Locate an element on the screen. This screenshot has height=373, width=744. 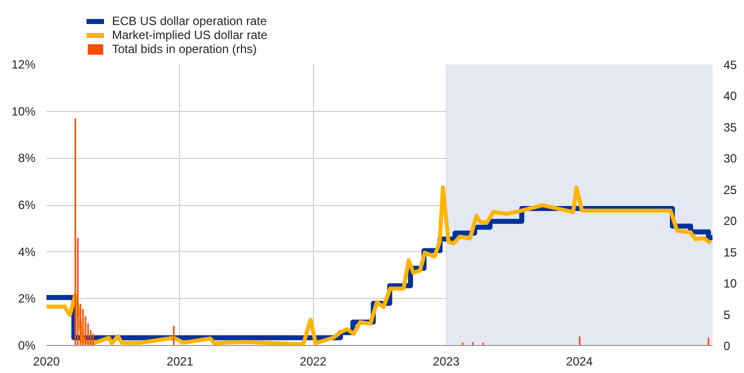
y2-tick-label: 25 is located at coordinates (731, 189).